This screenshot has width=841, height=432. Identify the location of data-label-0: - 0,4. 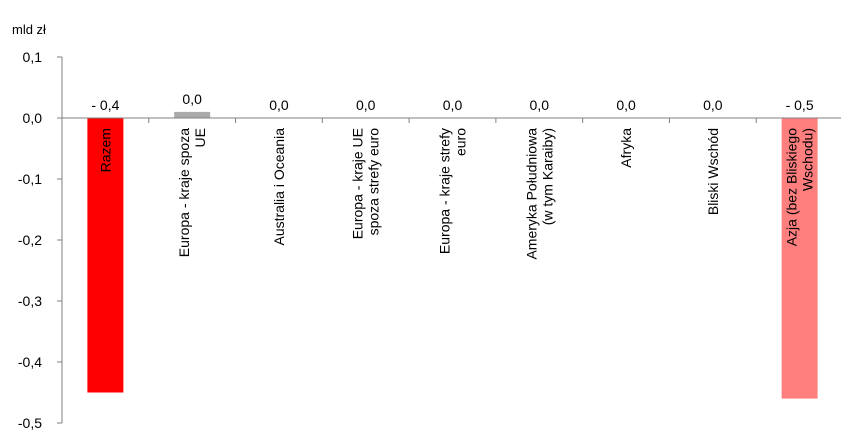
(105, 105).